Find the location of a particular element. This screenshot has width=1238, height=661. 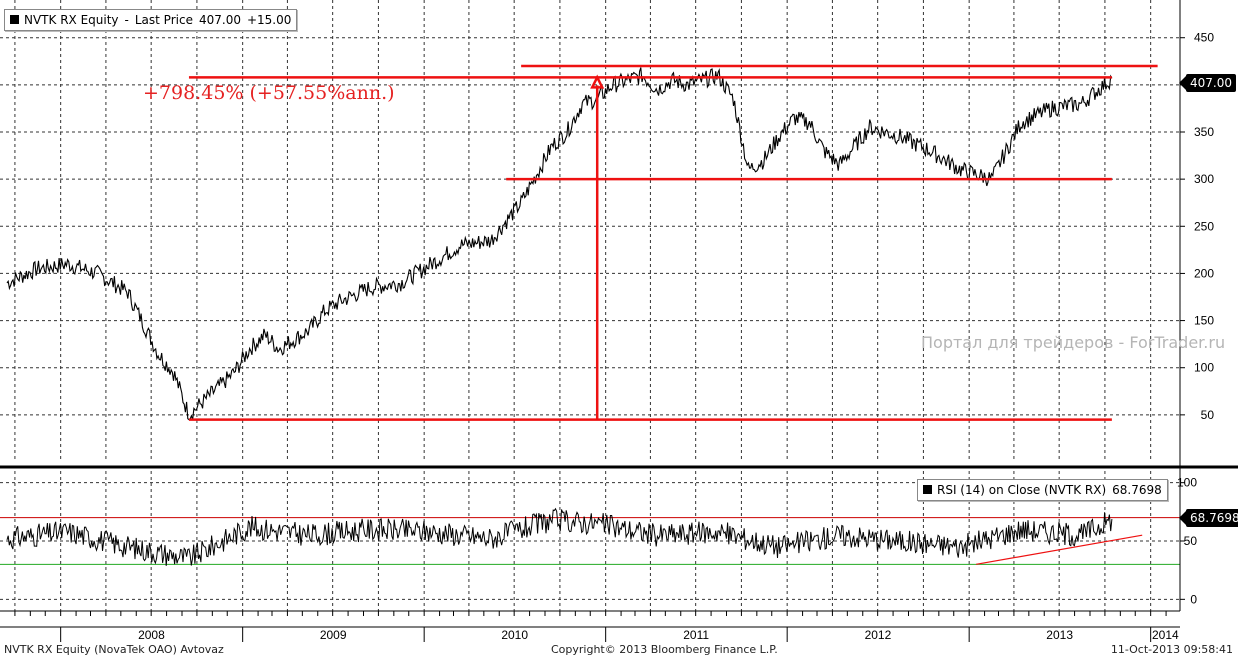

legend-metric: Last Price is located at coordinates (163, 20).